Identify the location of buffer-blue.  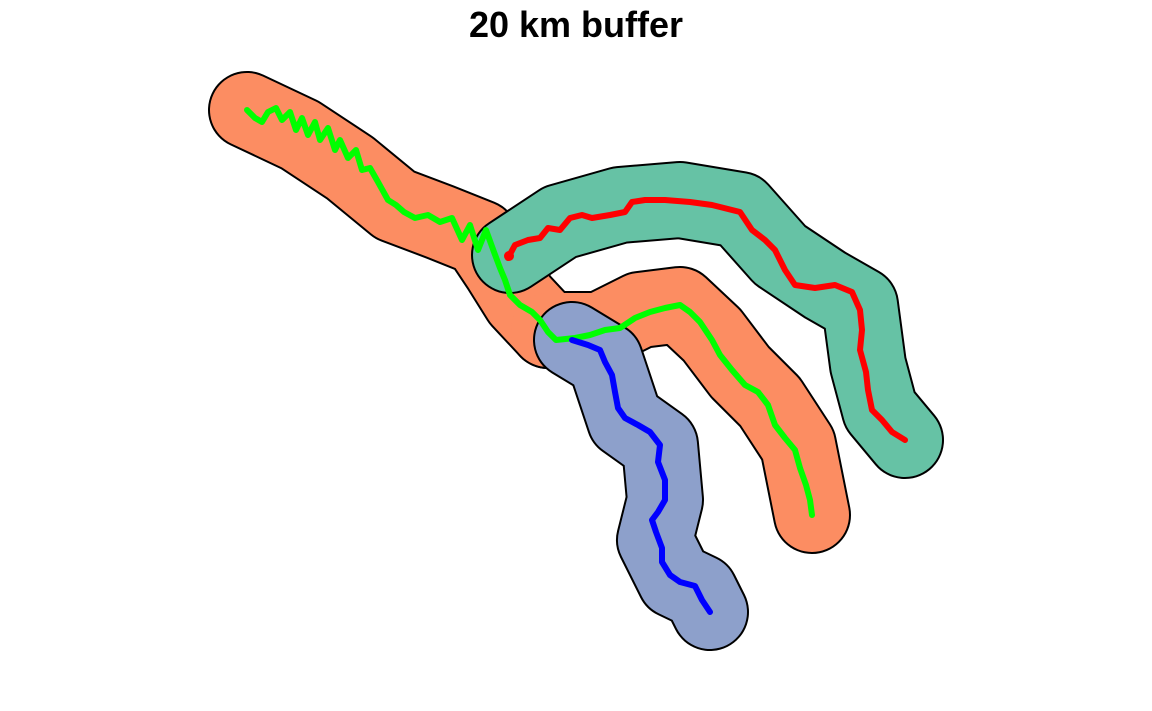
(641, 476).